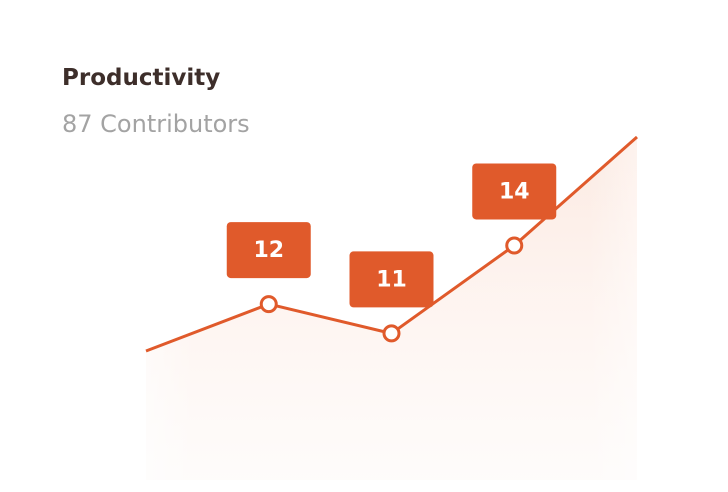 This screenshot has height=492, width=728. I want to click on value-label: 14, so click(514, 191).